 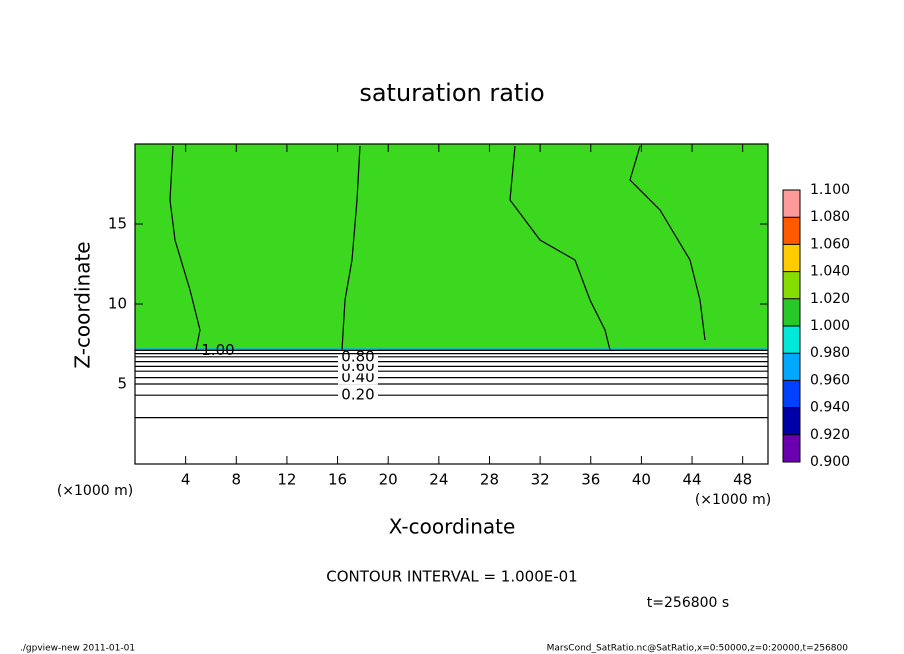 What do you see at coordinates (452, 527) in the screenshot?
I see `x-axis-label: X-coordinate` at bounding box center [452, 527].